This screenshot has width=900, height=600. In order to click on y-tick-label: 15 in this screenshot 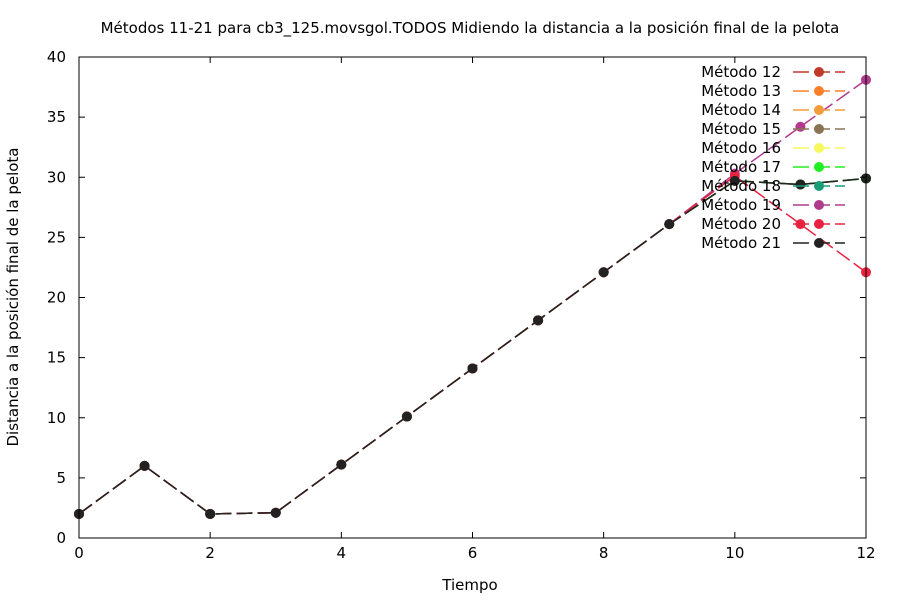, I will do `click(56, 358)`.